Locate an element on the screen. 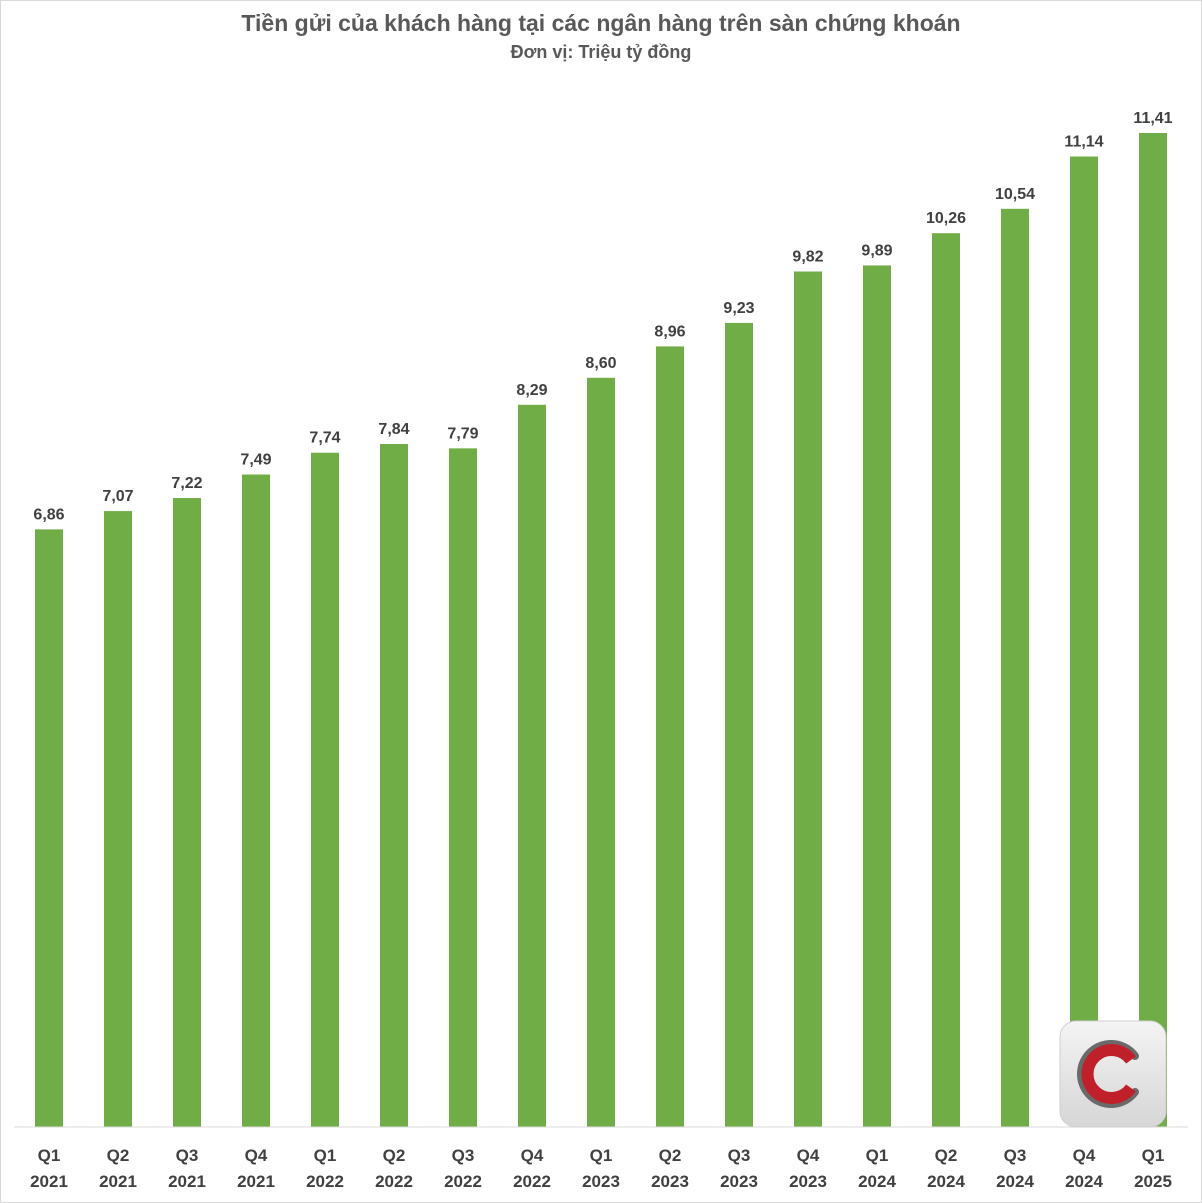  cafef-c-logo-icon is located at coordinates (1113, 1074).